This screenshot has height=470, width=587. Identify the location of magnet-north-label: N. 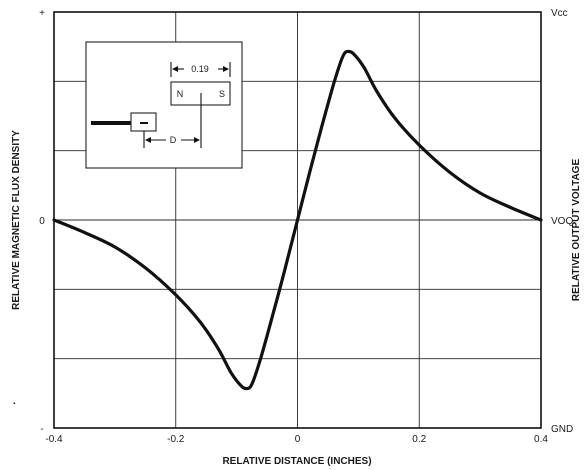
(180, 94).